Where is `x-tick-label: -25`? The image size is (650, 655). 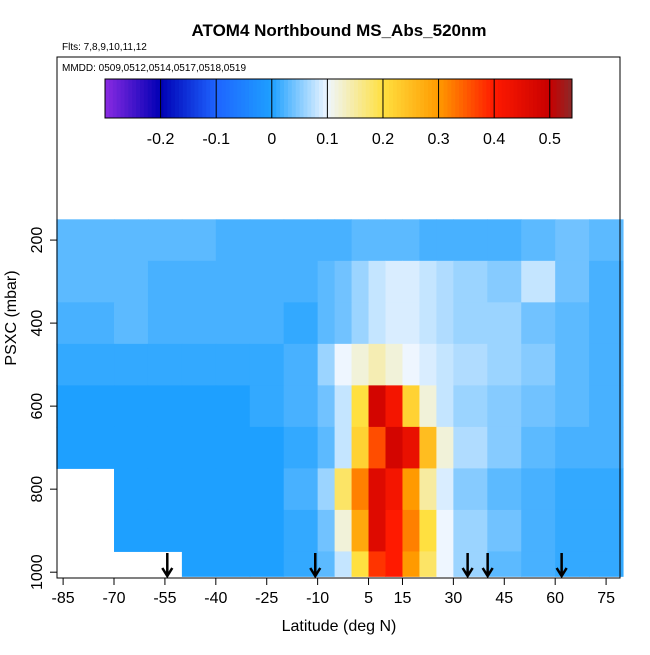
x-tick-label: -25 is located at coordinates (266, 598).